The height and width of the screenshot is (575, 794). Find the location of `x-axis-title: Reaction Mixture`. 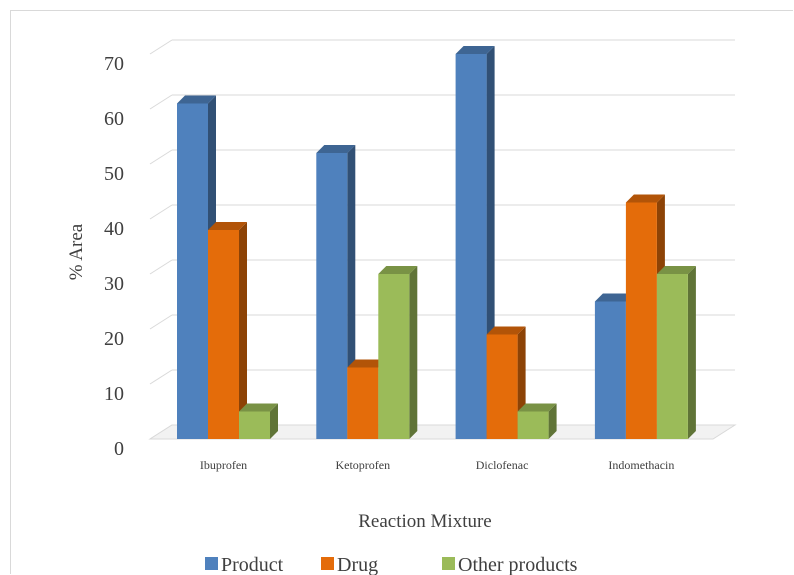

x-axis-title: Reaction Mixture is located at coordinates (425, 521).